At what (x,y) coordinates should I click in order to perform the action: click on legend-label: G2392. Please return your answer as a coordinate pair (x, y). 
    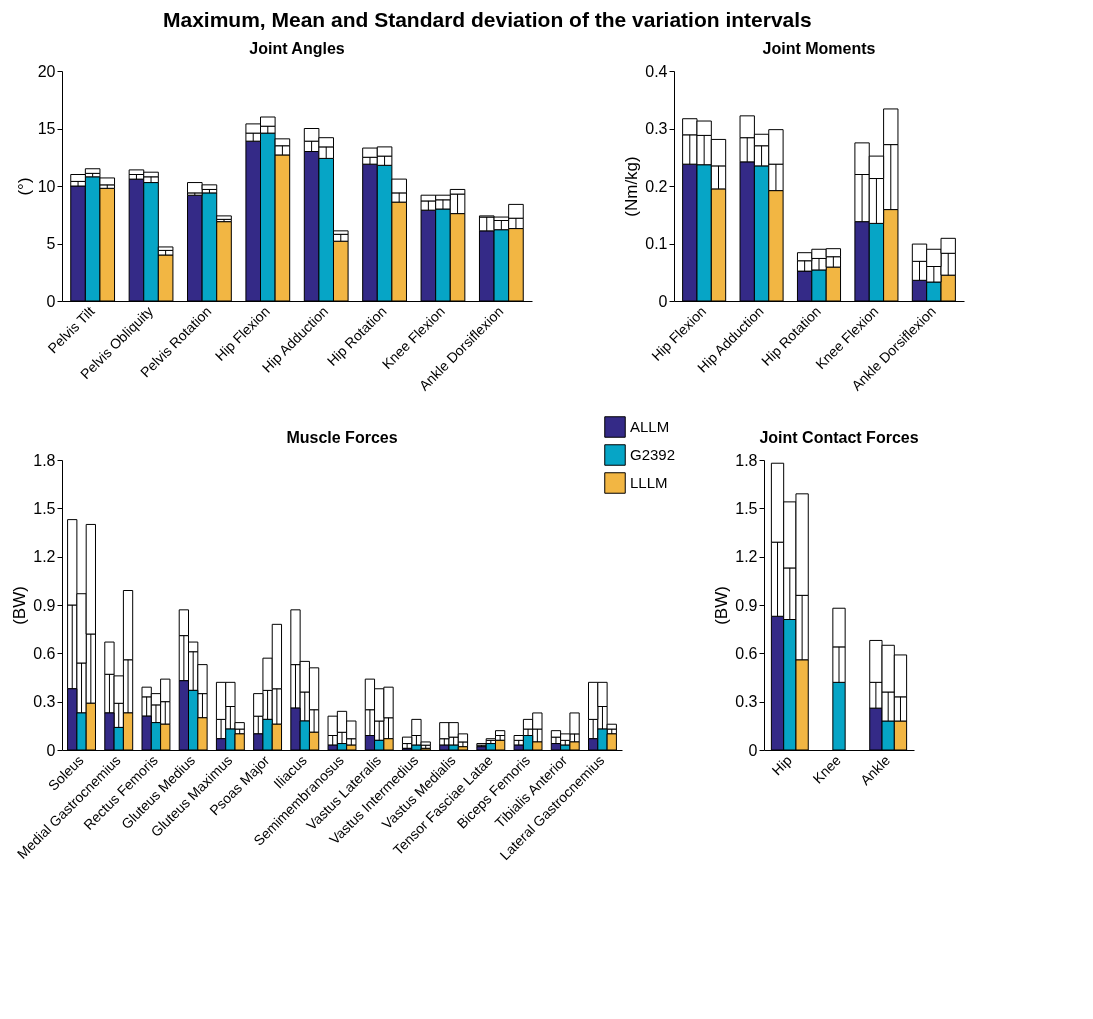
    Looking at the image, I should click on (653, 454).